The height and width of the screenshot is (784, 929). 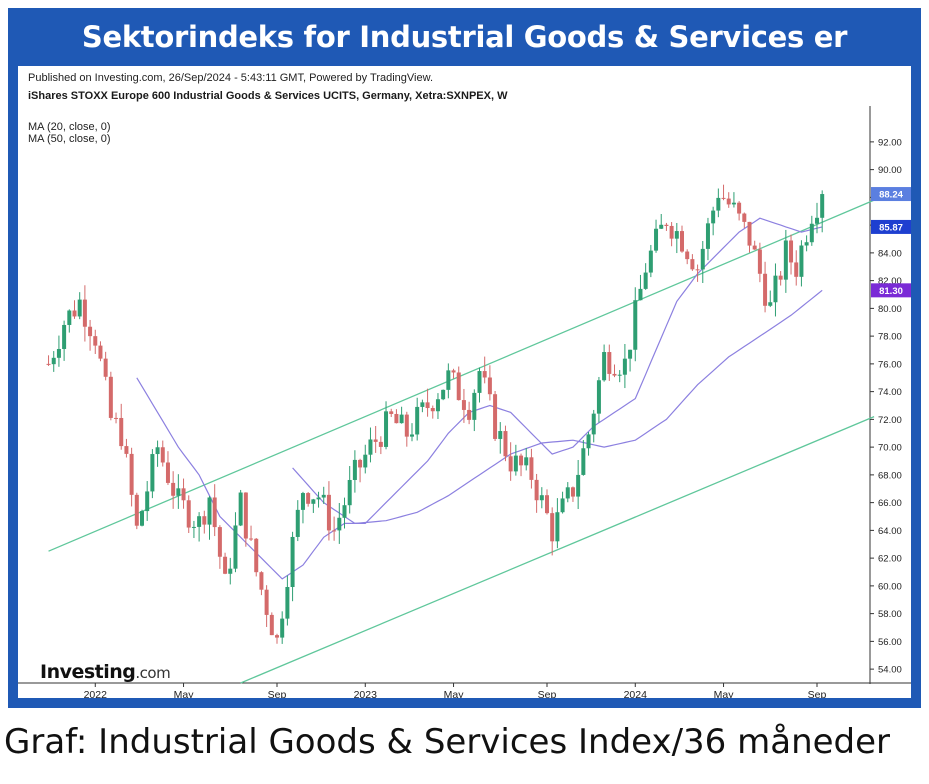 I want to click on y-tick-label: 64.00, so click(x=890, y=531).